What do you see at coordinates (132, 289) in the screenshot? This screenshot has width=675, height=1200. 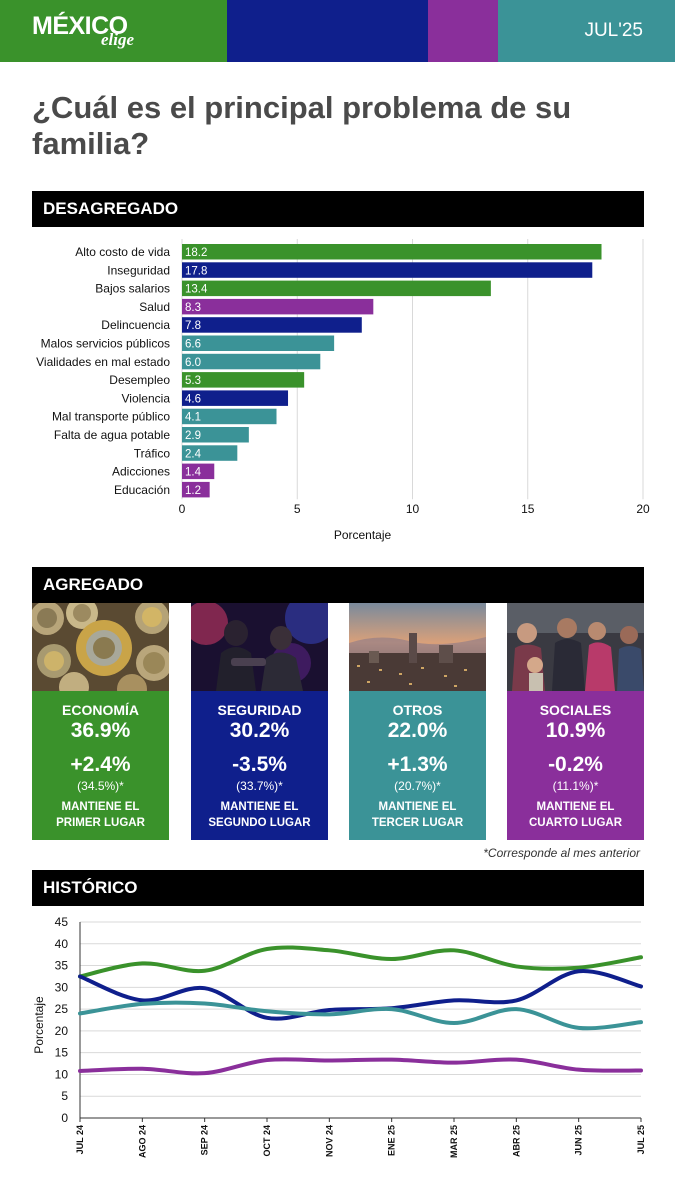 I see `category-label: Bajos salarios` at bounding box center [132, 289].